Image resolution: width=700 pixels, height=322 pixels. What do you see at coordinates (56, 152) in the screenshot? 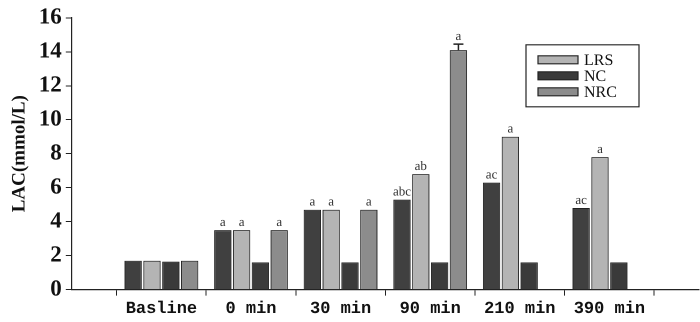
I see `y-tick-label: 8` at bounding box center [56, 152].